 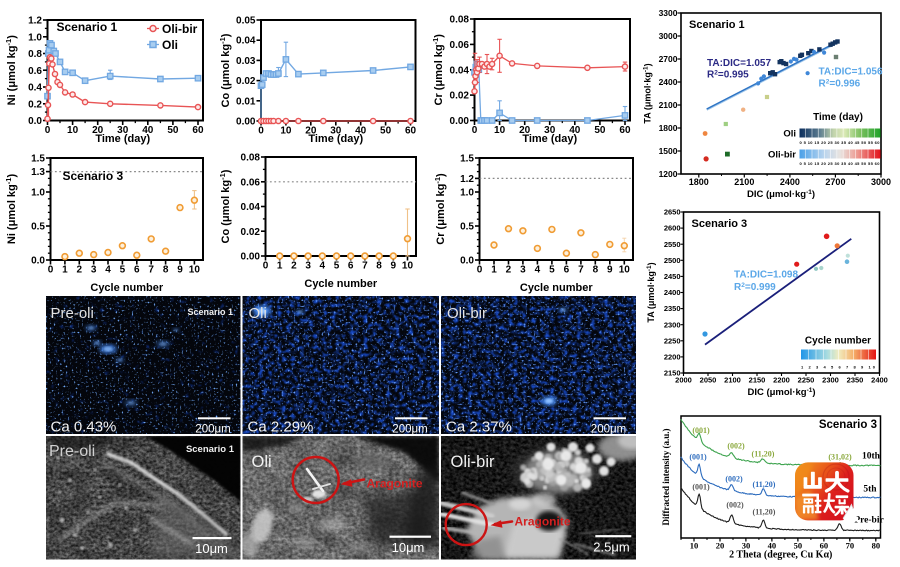 I want to click on svg-text: Aragonite, so click(x=395, y=484).